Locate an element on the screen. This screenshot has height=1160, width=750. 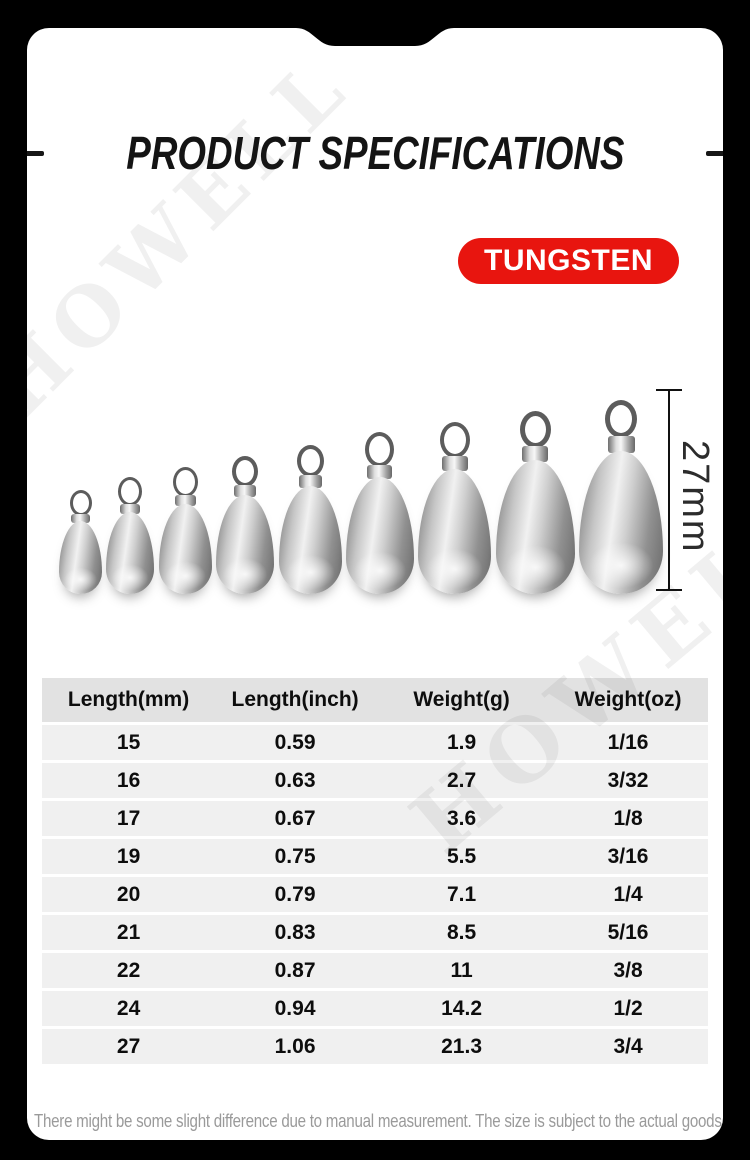
table-cell: 1/4 is located at coordinates (628, 894).